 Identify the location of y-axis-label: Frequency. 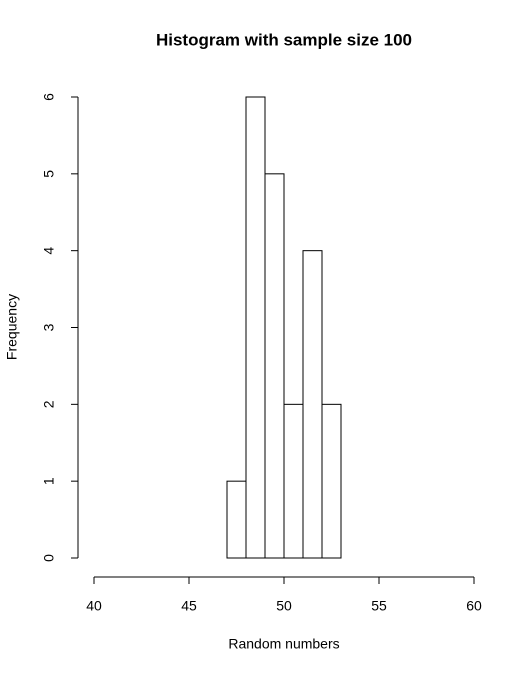
(12, 327).